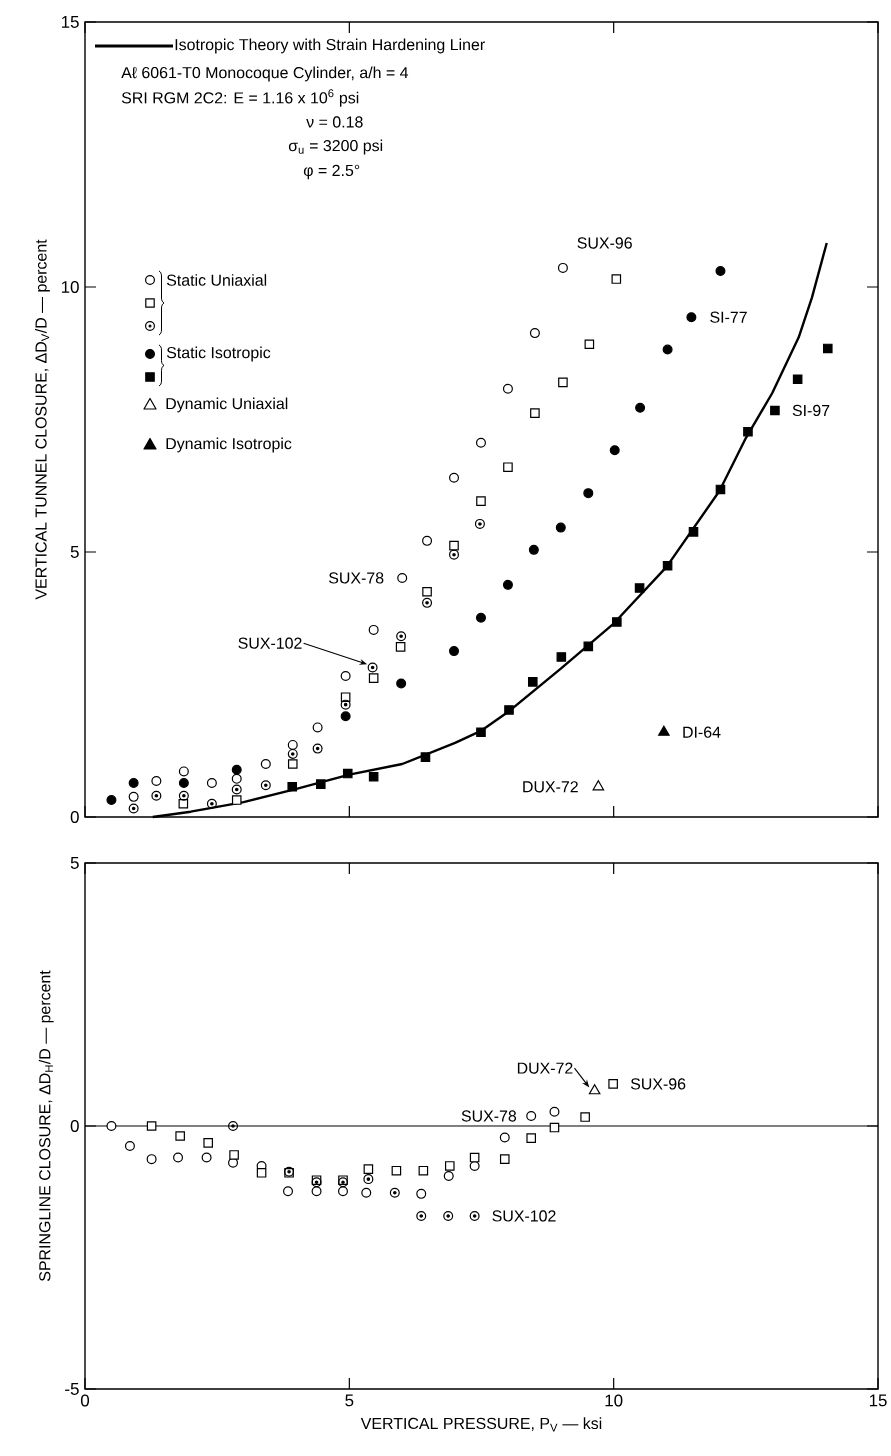  I want to click on x-tick-label: 10, so click(614, 1400).